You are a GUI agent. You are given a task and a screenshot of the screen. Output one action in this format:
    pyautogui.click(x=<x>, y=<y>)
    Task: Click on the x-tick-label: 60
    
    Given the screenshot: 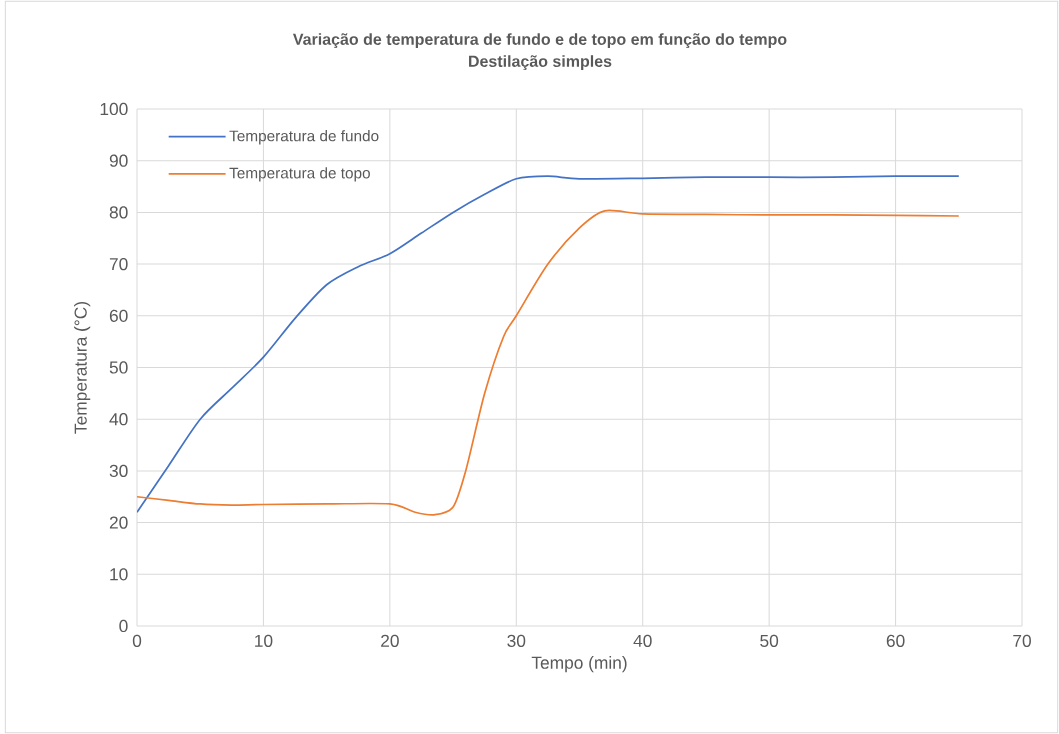 What is the action you would take?
    pyautogui.click(x=895, y=640)
    